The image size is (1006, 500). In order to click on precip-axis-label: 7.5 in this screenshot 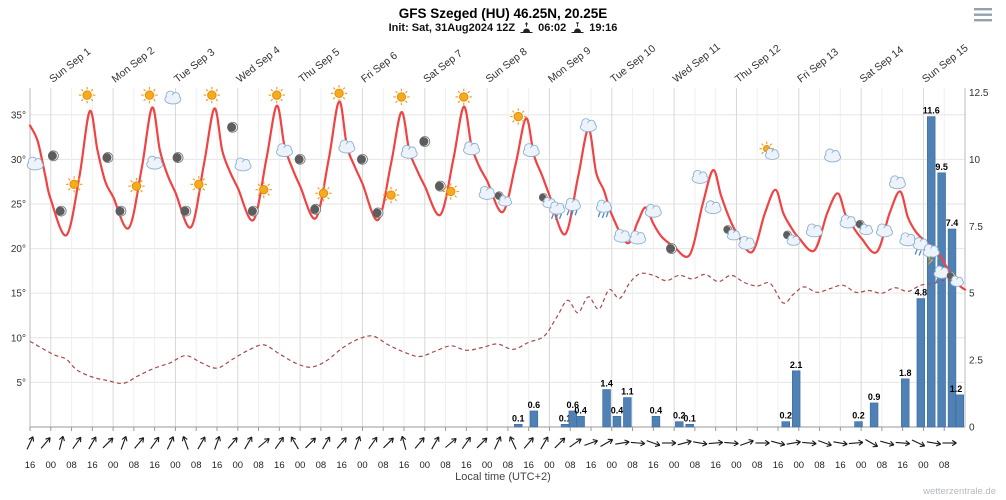, I will do `click(976, 227)`.